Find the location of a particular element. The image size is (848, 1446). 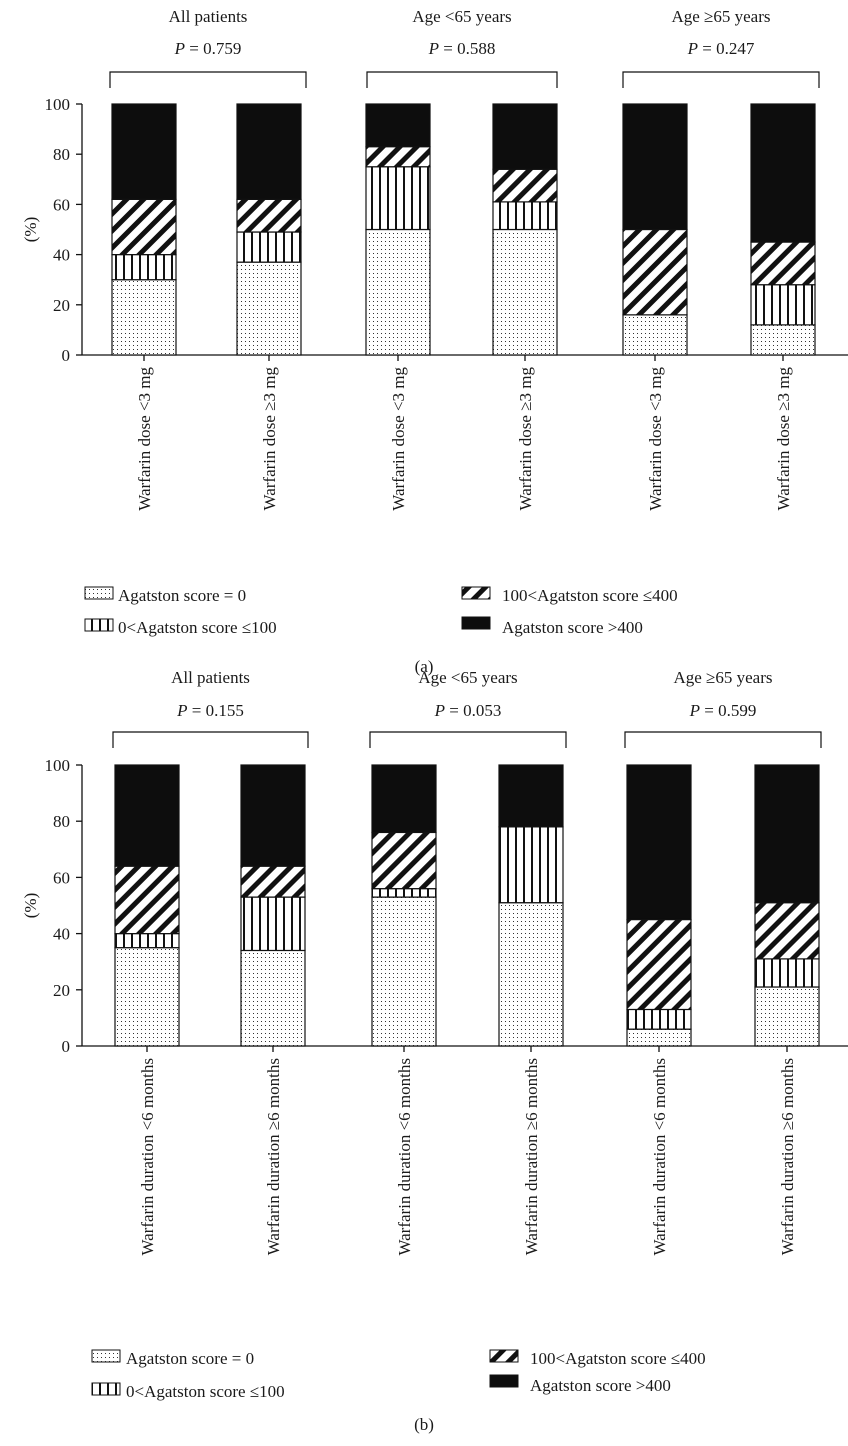

group-p-value: P = 0.588 is located at coordinates (462, 48).